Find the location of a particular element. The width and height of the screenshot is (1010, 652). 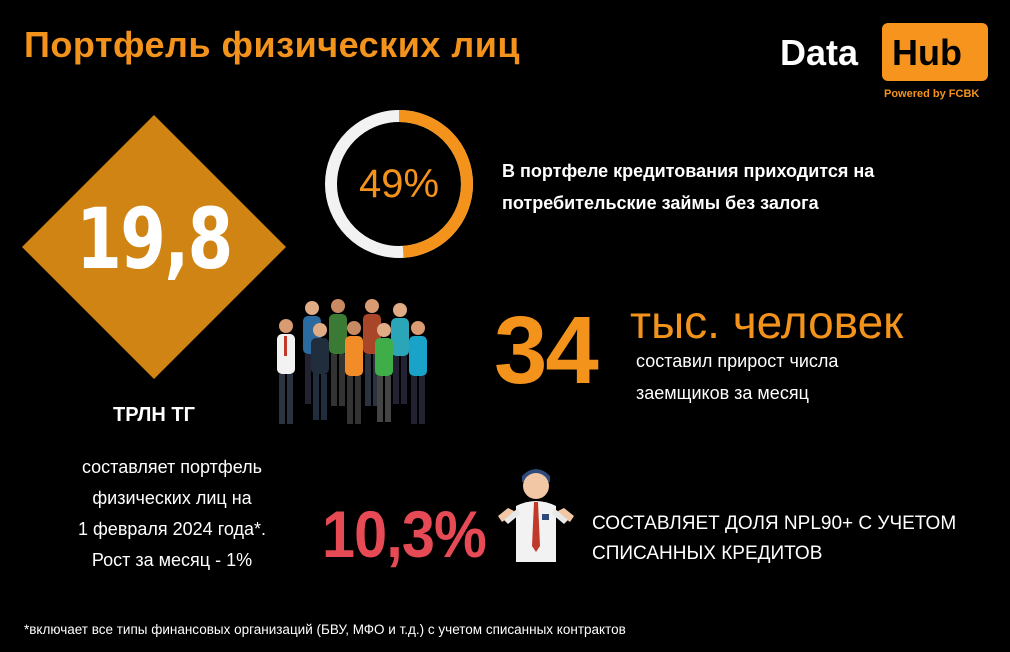

portfolio-description-line: составляет портфель is located at coordinates (172, 467).